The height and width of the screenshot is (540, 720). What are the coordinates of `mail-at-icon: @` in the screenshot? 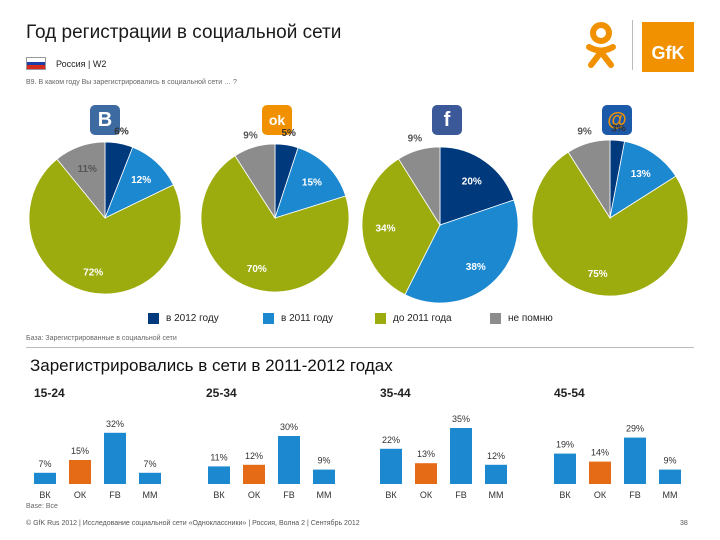 It's located at (617, 120).